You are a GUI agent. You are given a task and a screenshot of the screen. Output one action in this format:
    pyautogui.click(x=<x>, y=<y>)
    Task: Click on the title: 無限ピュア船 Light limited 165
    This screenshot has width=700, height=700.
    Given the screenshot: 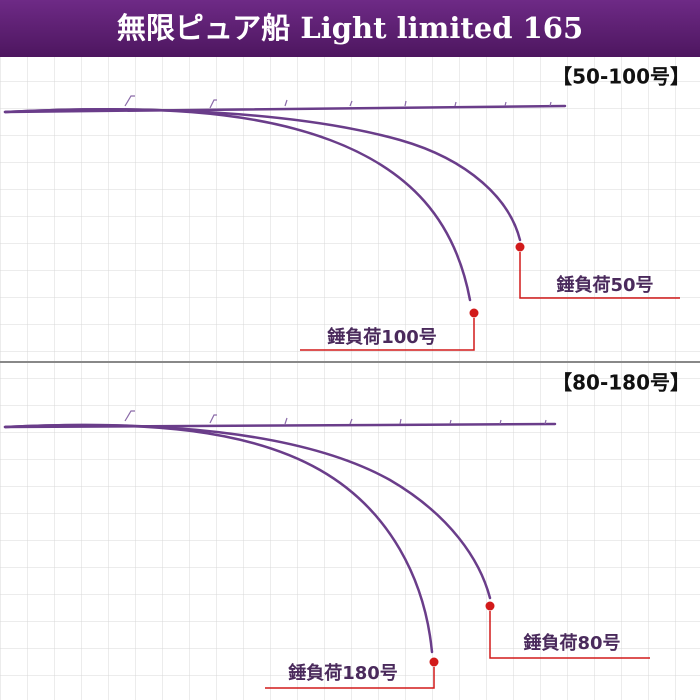 What is the action you would take?
    pyautogui.click(x=350, y=28)
    